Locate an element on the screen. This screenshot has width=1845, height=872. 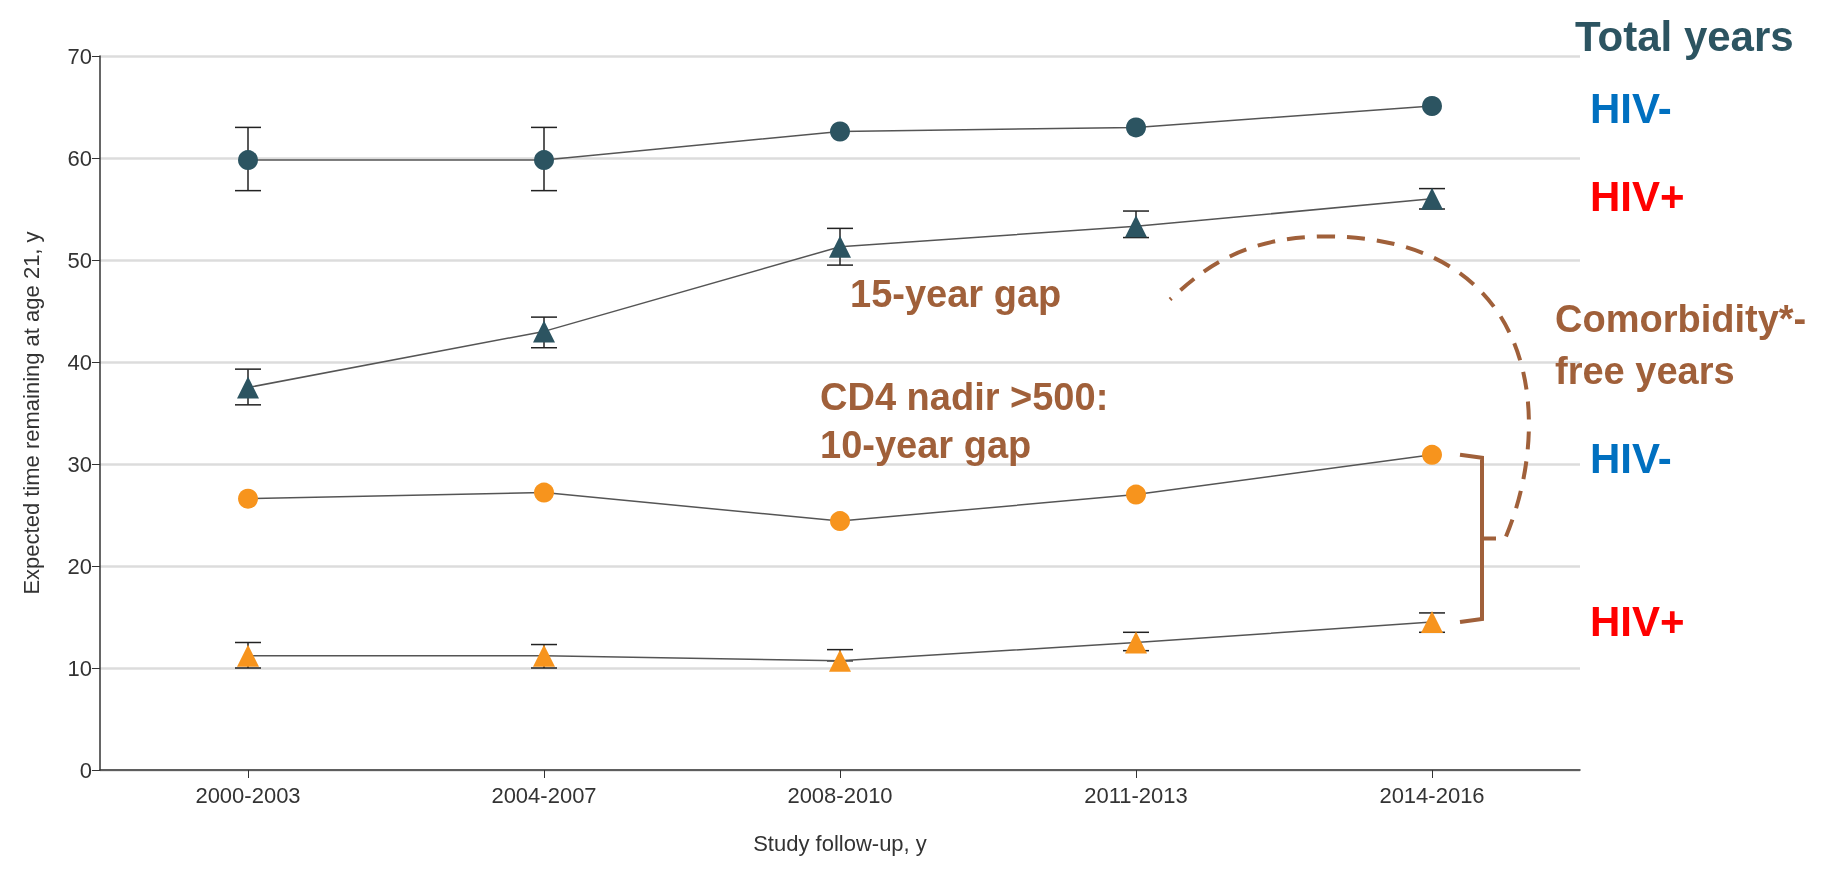
y-tick-label: 40 is located at coordinates (79, 362).